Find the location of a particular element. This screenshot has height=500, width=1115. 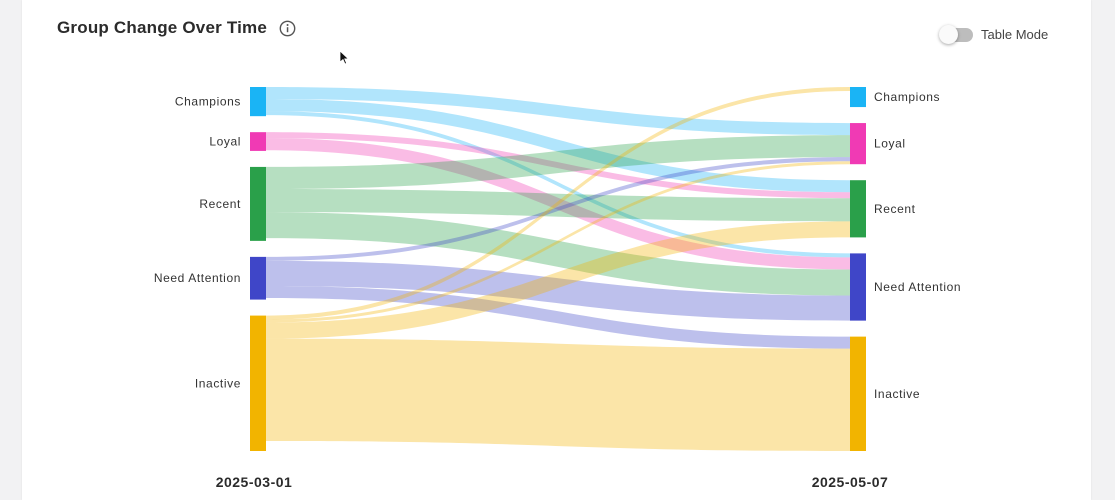

table-mode-label: Table Mode is located at coordinates (1015, 34).